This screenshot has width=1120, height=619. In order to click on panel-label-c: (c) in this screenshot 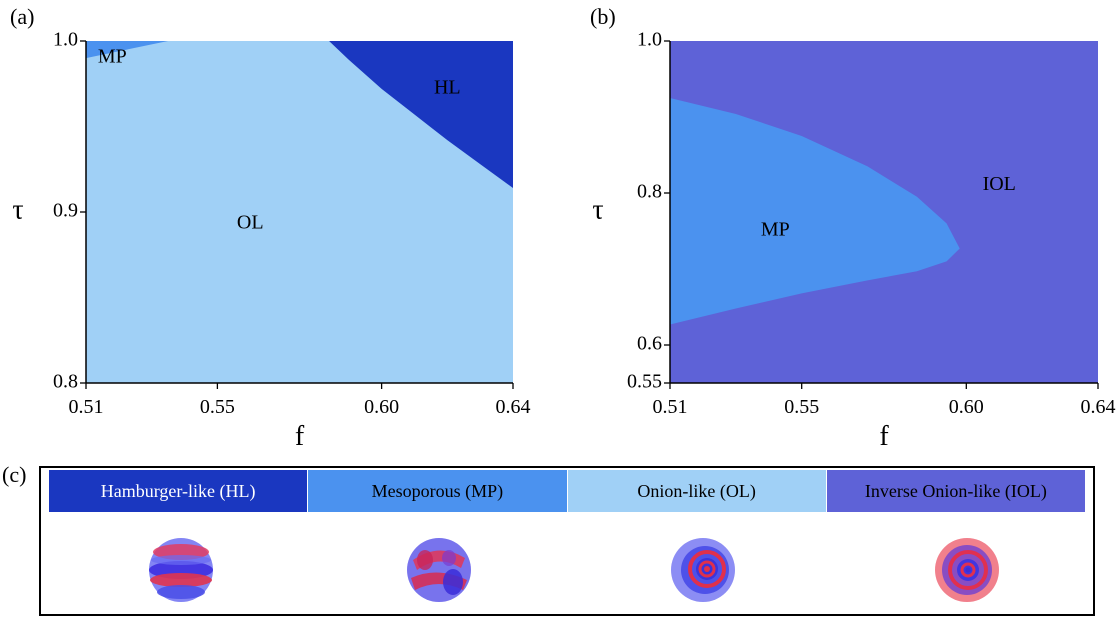, I will do `click(14, 474)`.